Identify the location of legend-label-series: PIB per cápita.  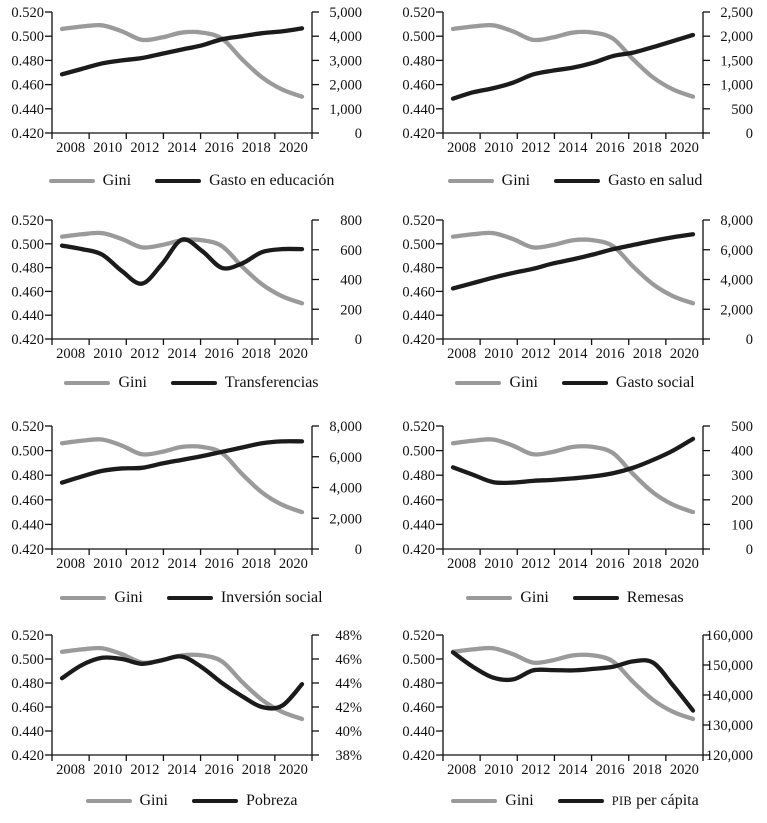
(655, 800).